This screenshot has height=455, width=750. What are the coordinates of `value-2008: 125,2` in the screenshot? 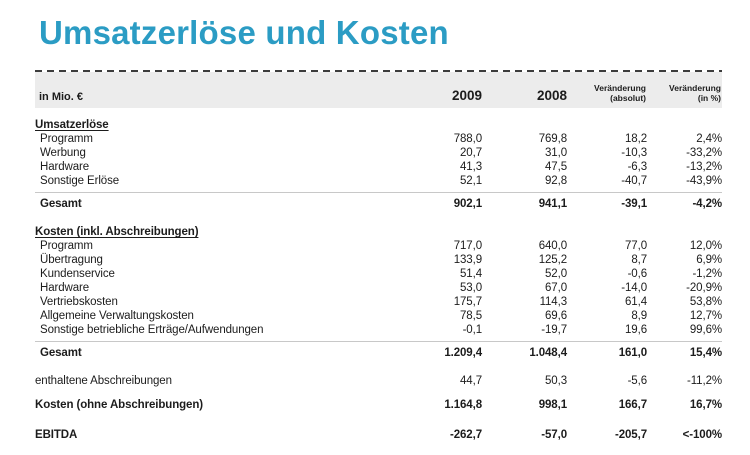 It's located at (552, 260).